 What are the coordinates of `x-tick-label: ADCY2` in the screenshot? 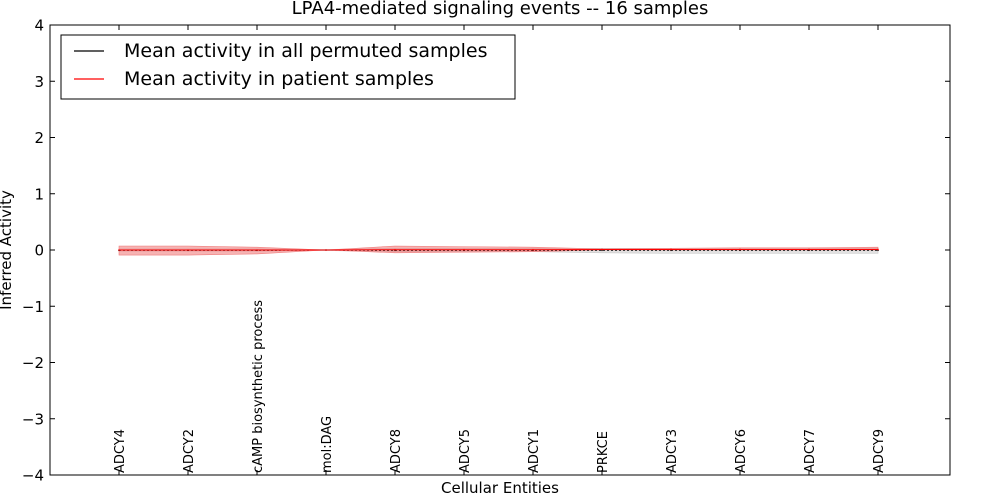 It's located at (189, 451).